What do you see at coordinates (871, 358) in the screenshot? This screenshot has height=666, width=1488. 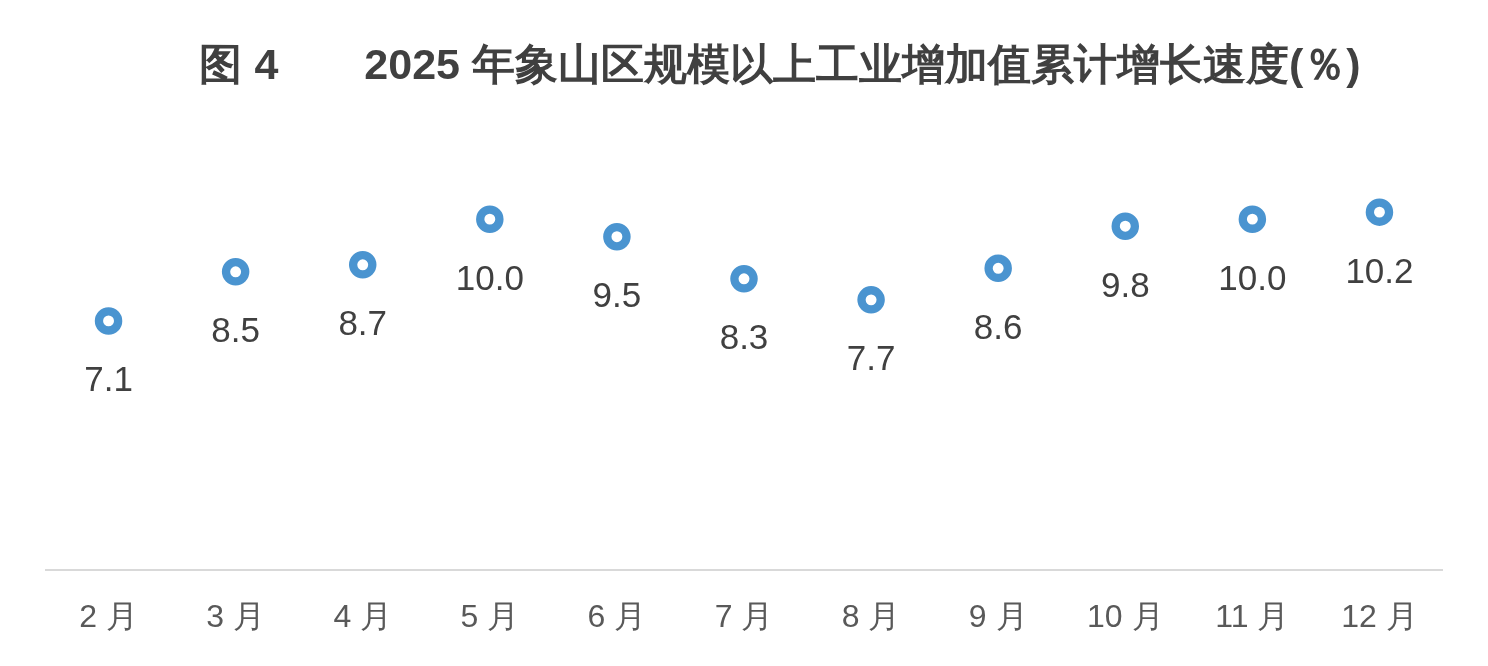 I see `data-label: 7.7` at bounding box center [871, 358].